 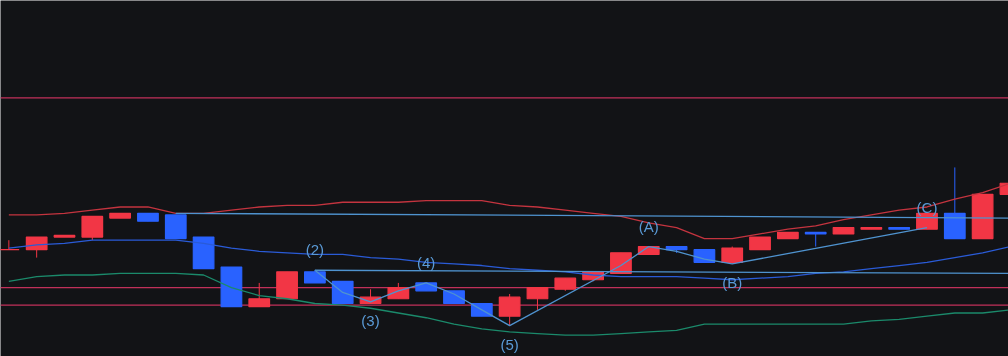 I want to click on annotation: (3), so click(x=370, y=320).